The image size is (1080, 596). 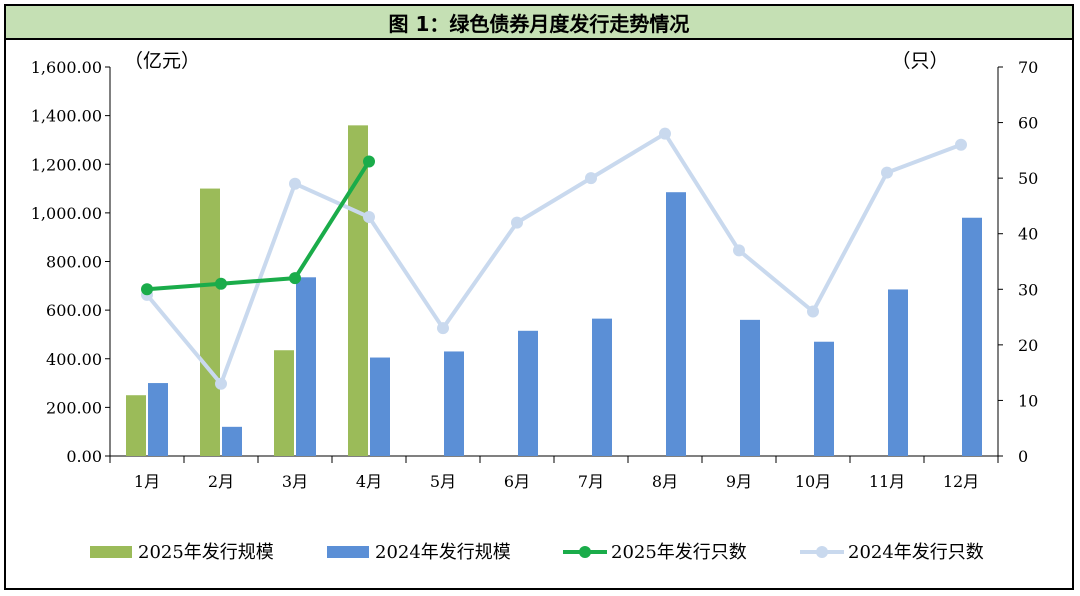 I want to click on x-tick-label: 12月, so click(x=961, y=481).